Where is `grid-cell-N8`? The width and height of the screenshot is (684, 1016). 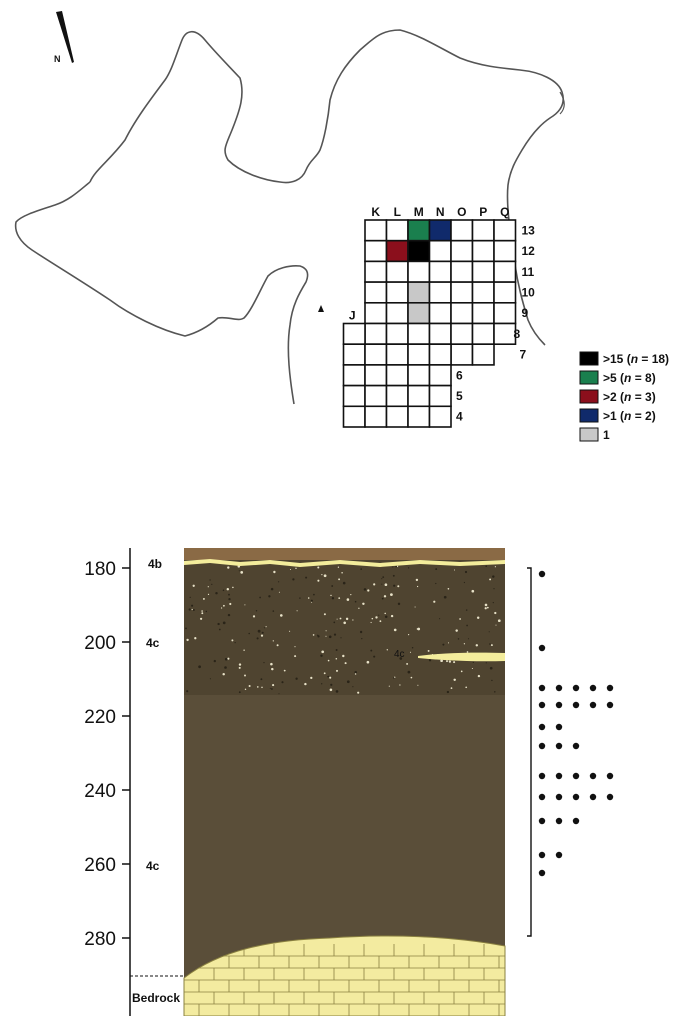
grid-cell-N8 is located at coordinates (440, 334).